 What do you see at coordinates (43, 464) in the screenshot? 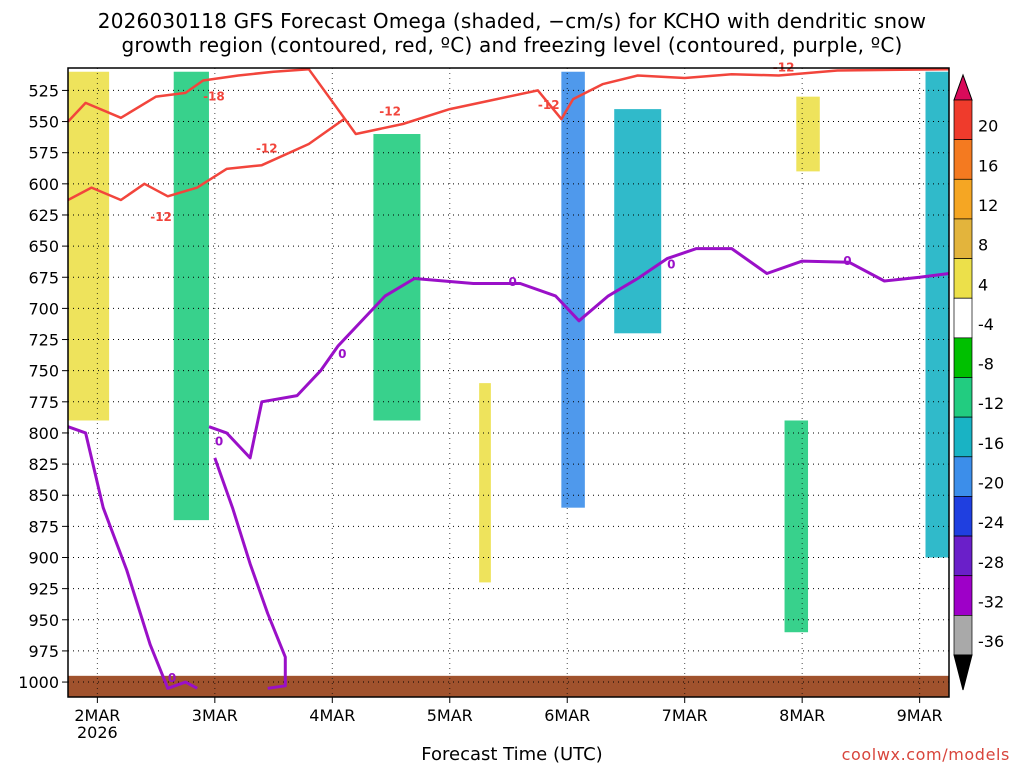
I see `y-tick-label-12: 825` at bounding box center [43, 464].